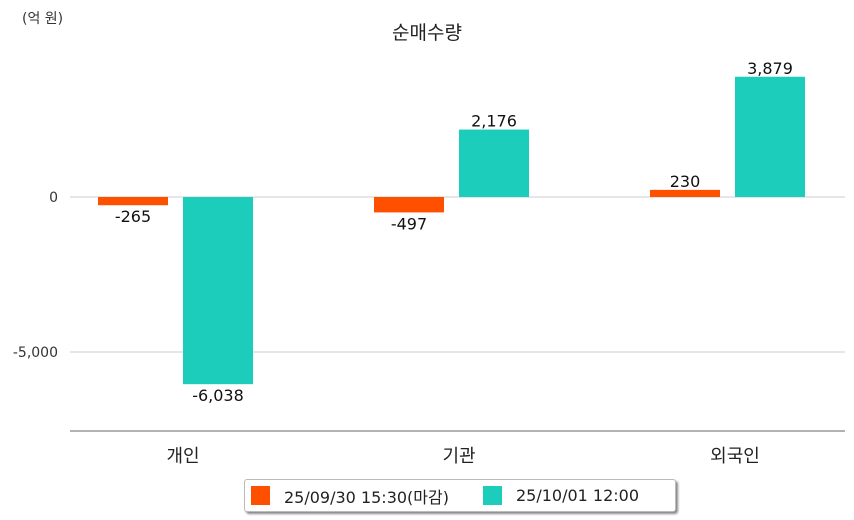 This screenshot has width=854, height=520. Describe the element at coordinates (770, 68) in the screenshot. I see `data-label: 3,879` at that location.